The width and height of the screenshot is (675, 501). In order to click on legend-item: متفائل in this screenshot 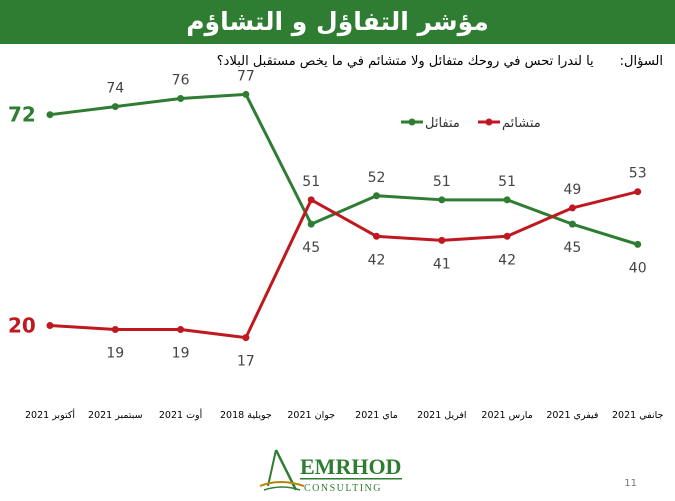, I will do `click(430, 123)`.